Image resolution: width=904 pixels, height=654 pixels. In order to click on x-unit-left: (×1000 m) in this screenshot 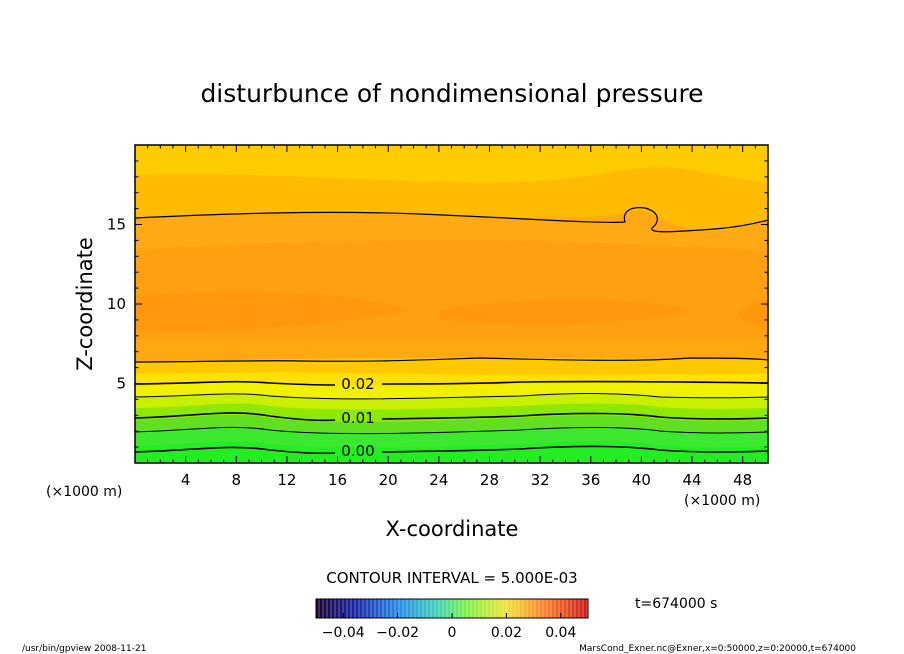, I will do `click(84, 492)`.